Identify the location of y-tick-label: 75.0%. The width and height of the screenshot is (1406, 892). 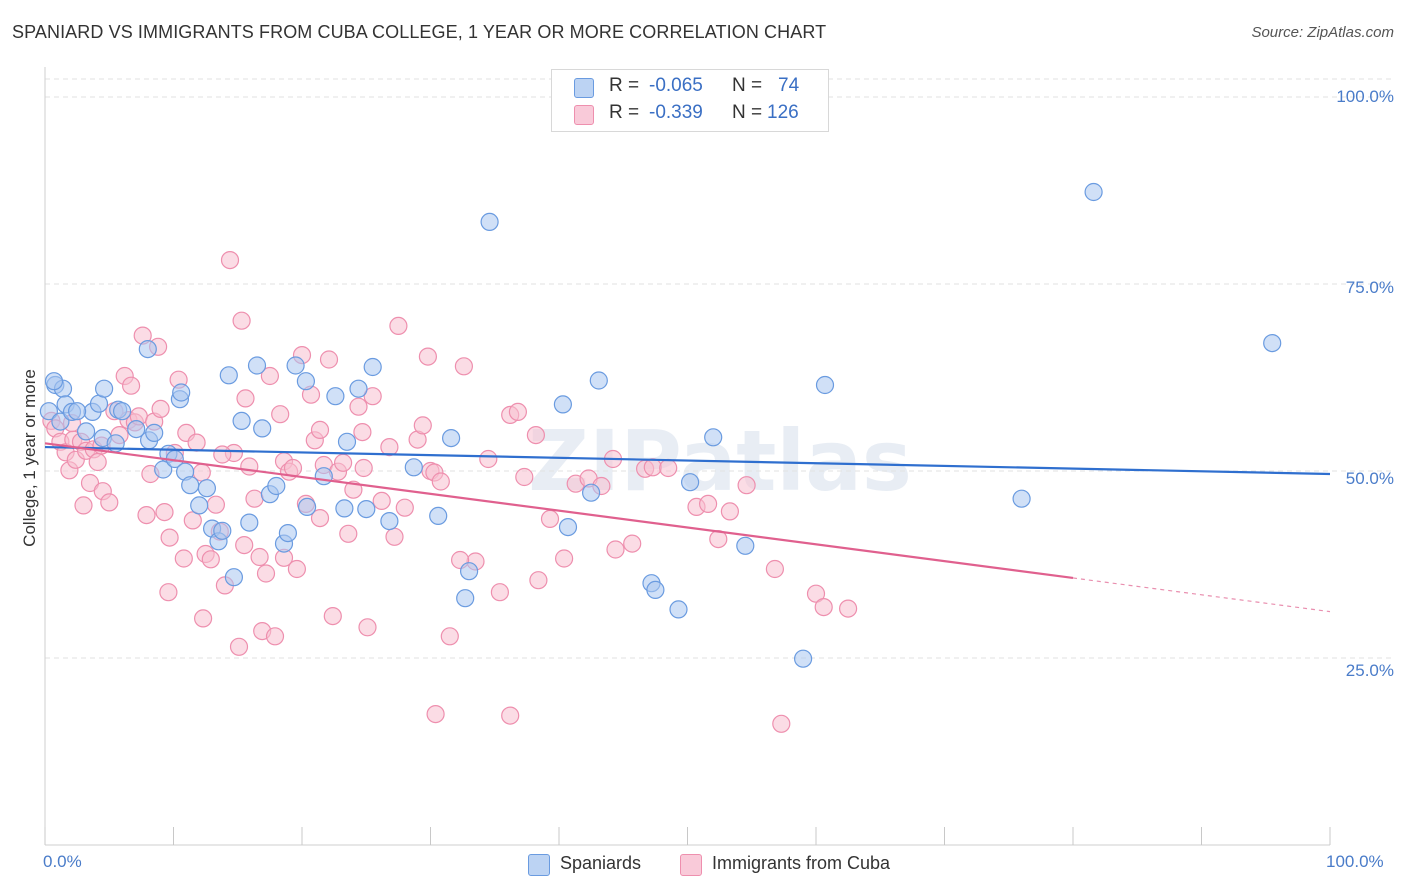
(1369, 287).